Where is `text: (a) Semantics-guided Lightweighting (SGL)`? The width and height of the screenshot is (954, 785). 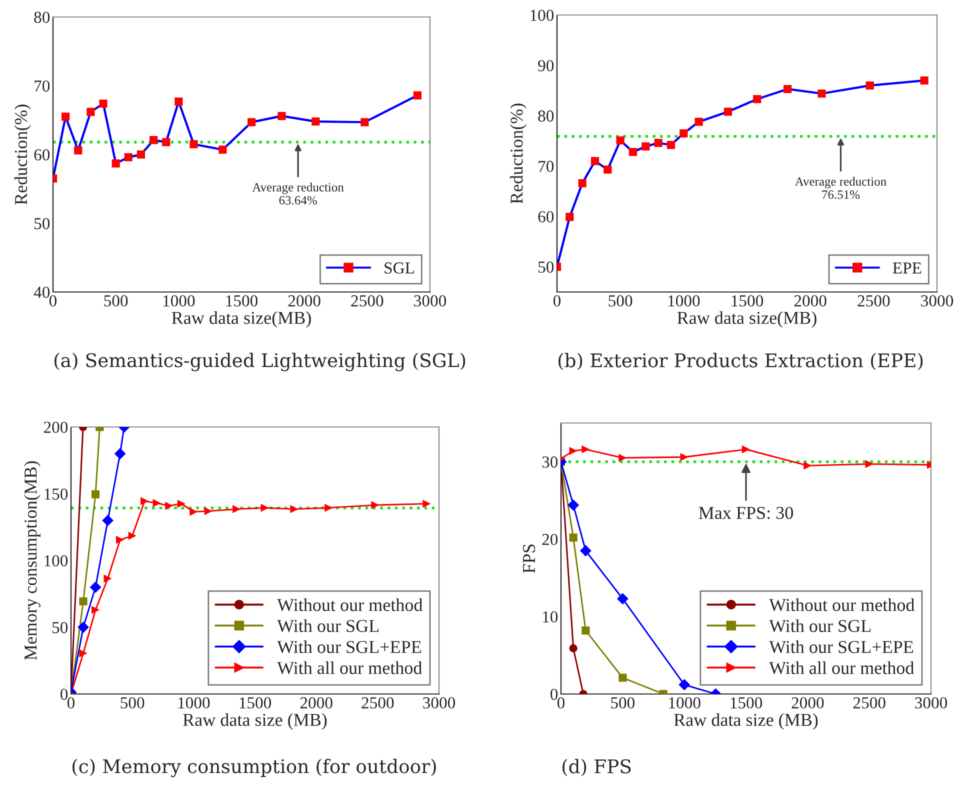 text: (a) Semantics-guided Lightweighting (SGL) is located at coordinates (260, 362).